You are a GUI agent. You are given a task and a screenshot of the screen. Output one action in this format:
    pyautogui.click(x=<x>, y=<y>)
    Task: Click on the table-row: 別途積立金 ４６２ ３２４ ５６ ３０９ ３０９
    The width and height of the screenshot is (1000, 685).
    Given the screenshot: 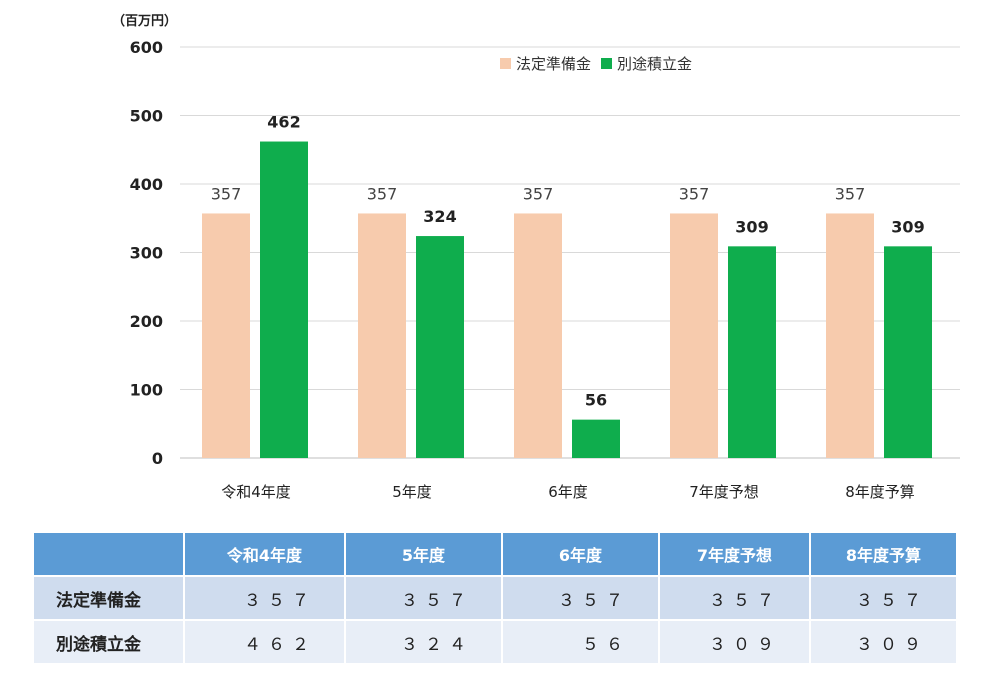 What is the action you would take?
    pyautogui.click(x=495, y=641)
    